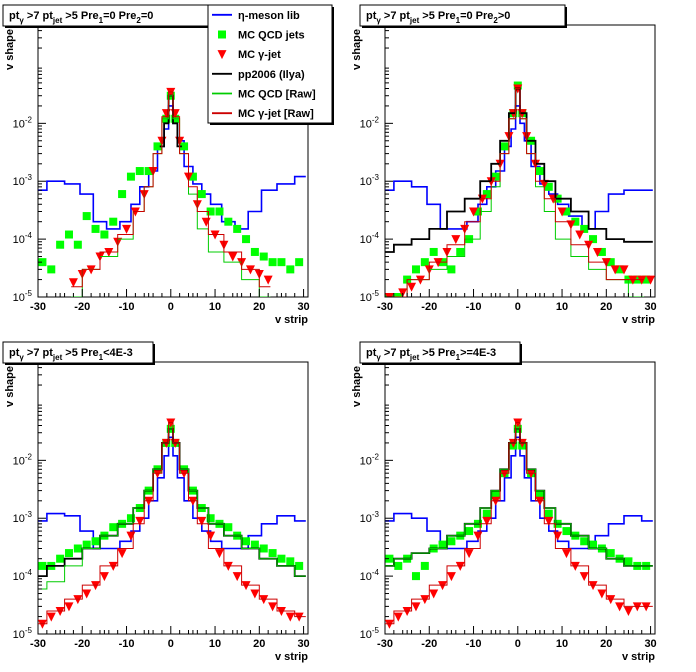 The height and width of the screenshot is (672, 696). I want to click on chart-title: ptγ >7 ptjet >5 Pre1>=4E-3, so click(431, 354).